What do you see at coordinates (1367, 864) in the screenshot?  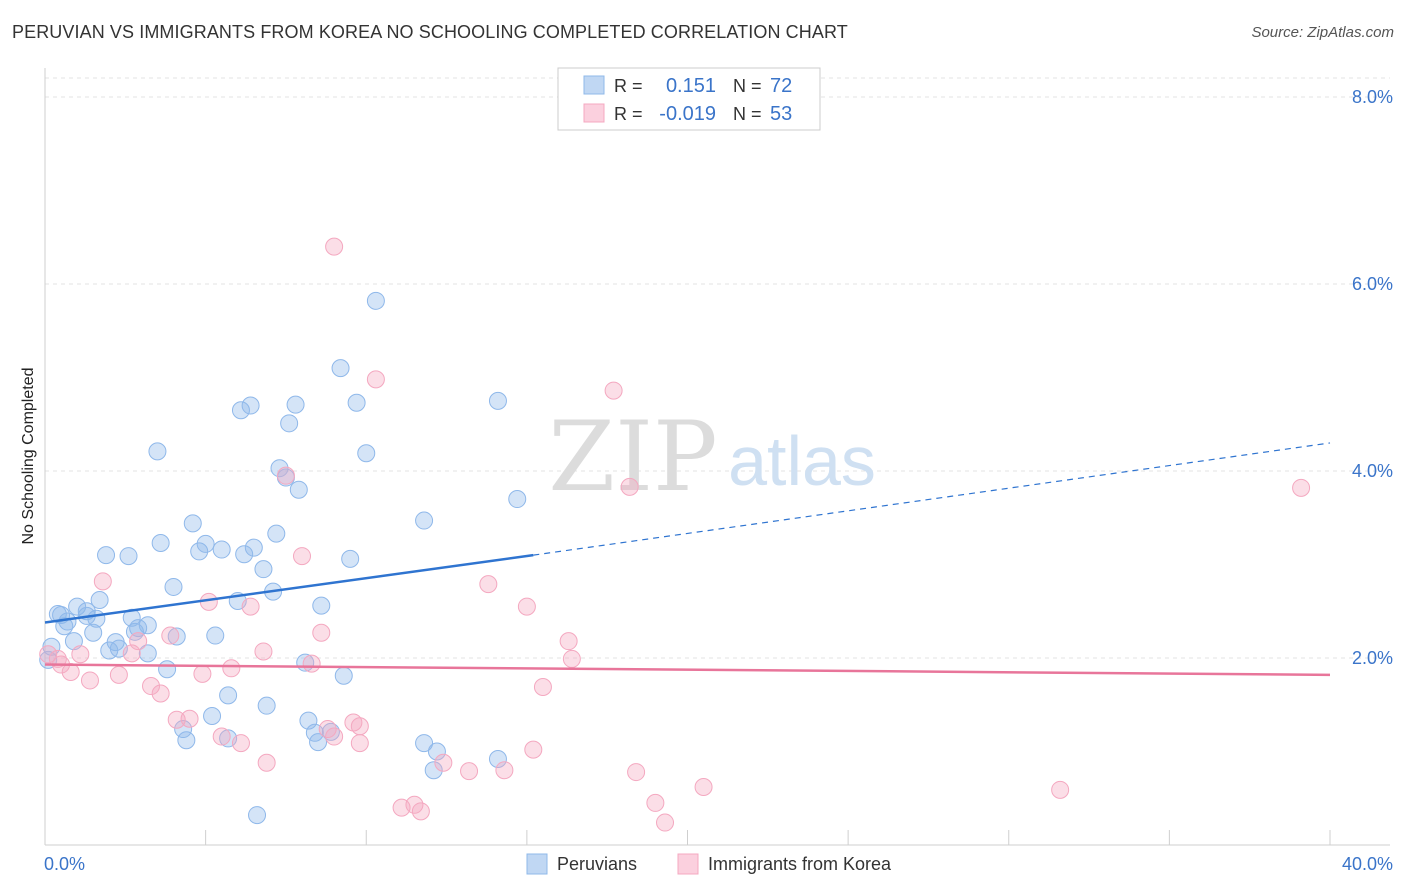 I see `x-tick-label-max: 40.0%` at bounding box center [1367, 864].